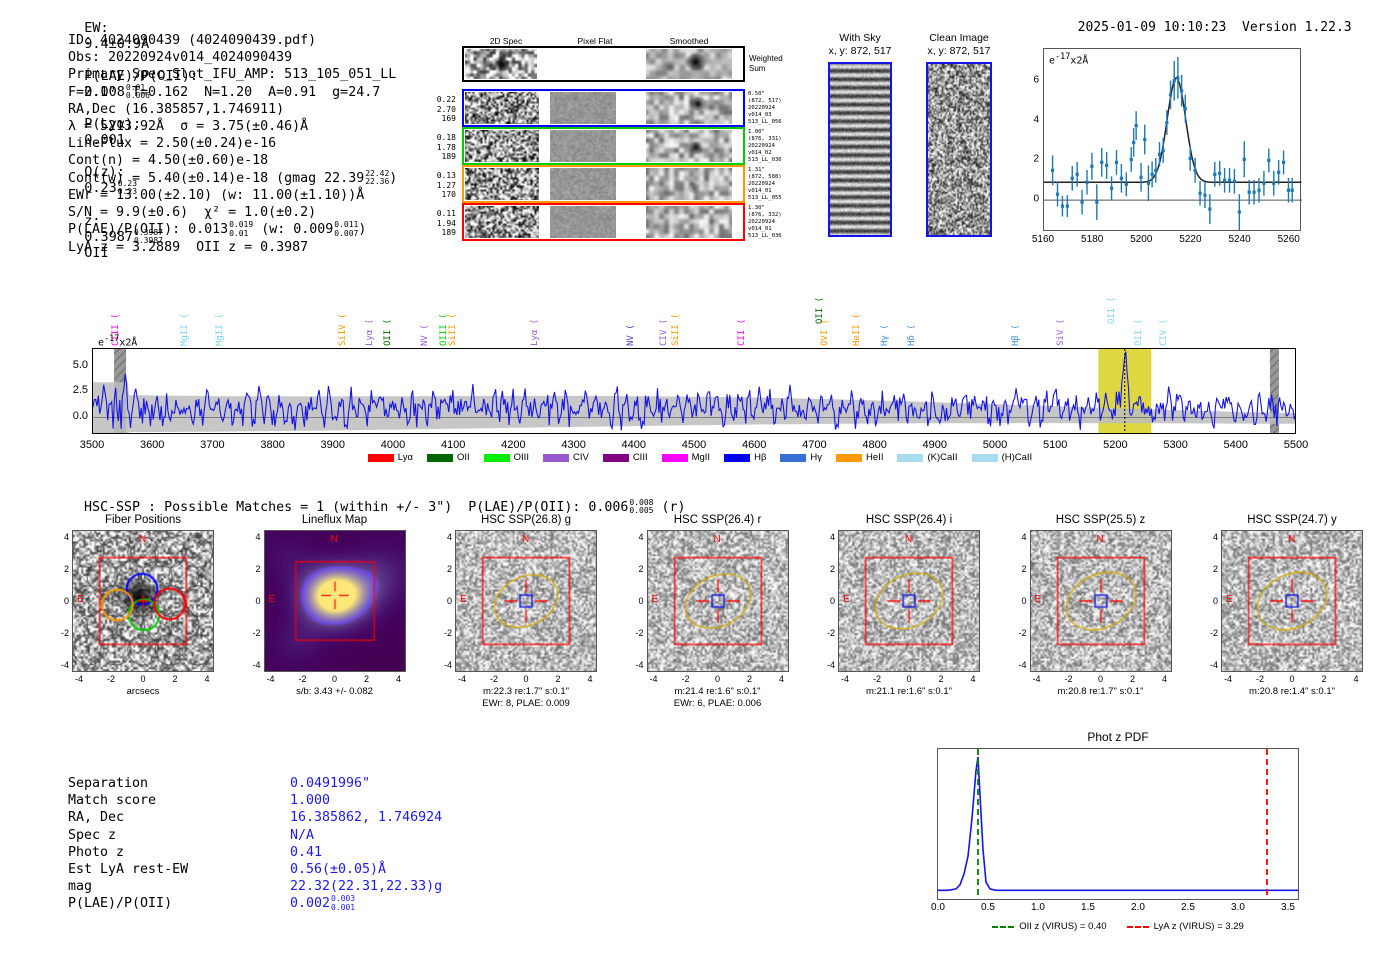  Describe the element at coordinates (909, 539) in the screenshot. I see `compass-n-icon: N` at that location.